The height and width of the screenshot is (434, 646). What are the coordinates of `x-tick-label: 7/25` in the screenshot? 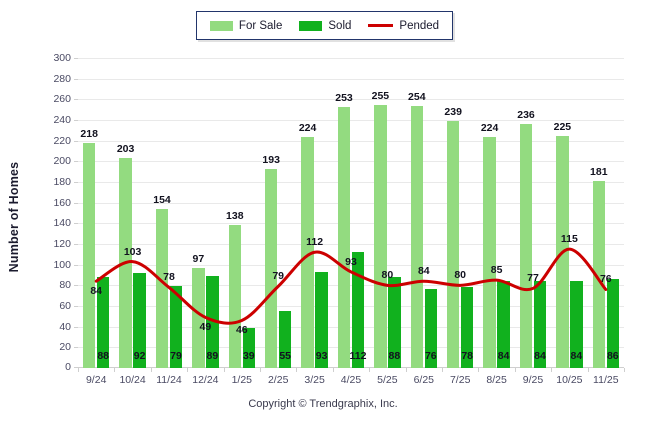 It's located at (460, 380).